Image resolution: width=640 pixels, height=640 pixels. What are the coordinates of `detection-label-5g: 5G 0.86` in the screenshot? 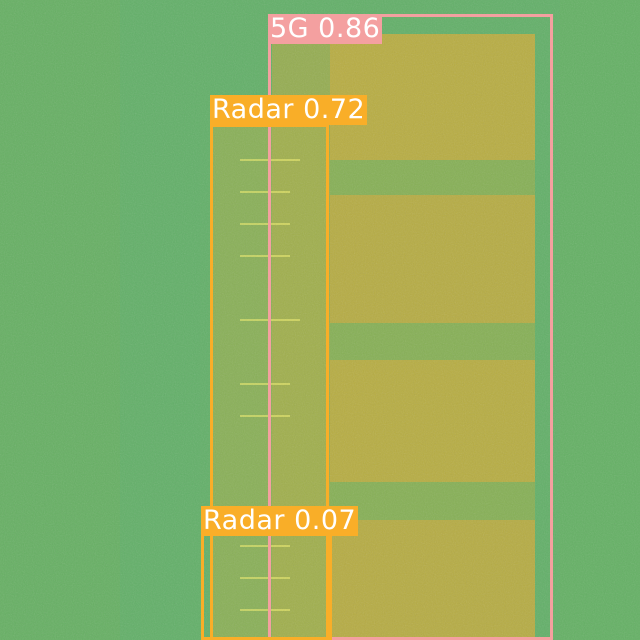 It's located at (325, 28).